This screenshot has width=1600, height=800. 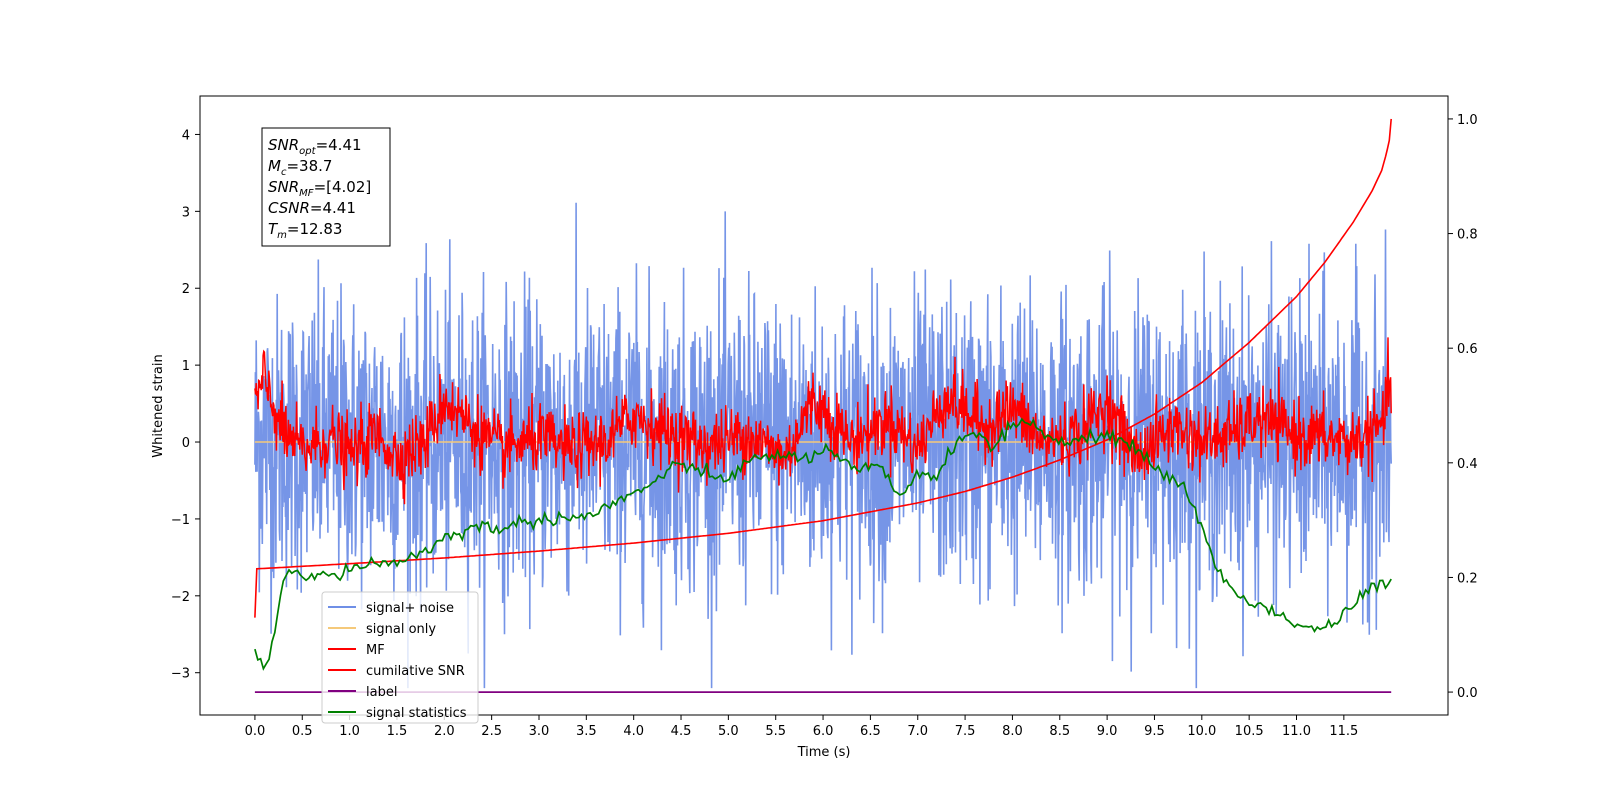 I want to click on x-tick-label: 7.5, so click(x=965, y=731).